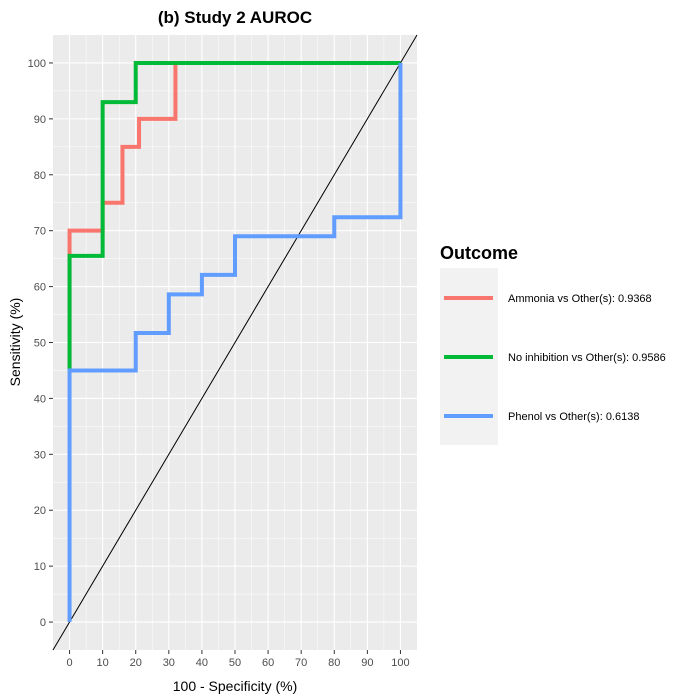 Image resolution: width=700 pixels, height=700 pixels. Describe the element at coordinates (40, 455) in the screenshot. I see `y-tick-label: 30` at that location.